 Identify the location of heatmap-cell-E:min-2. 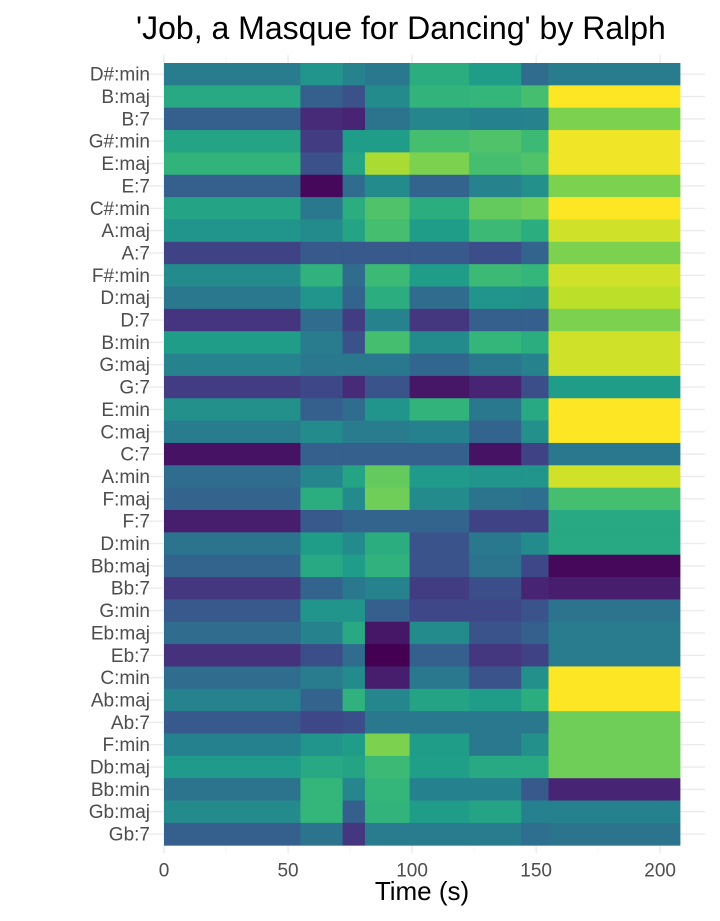
(354, 409).